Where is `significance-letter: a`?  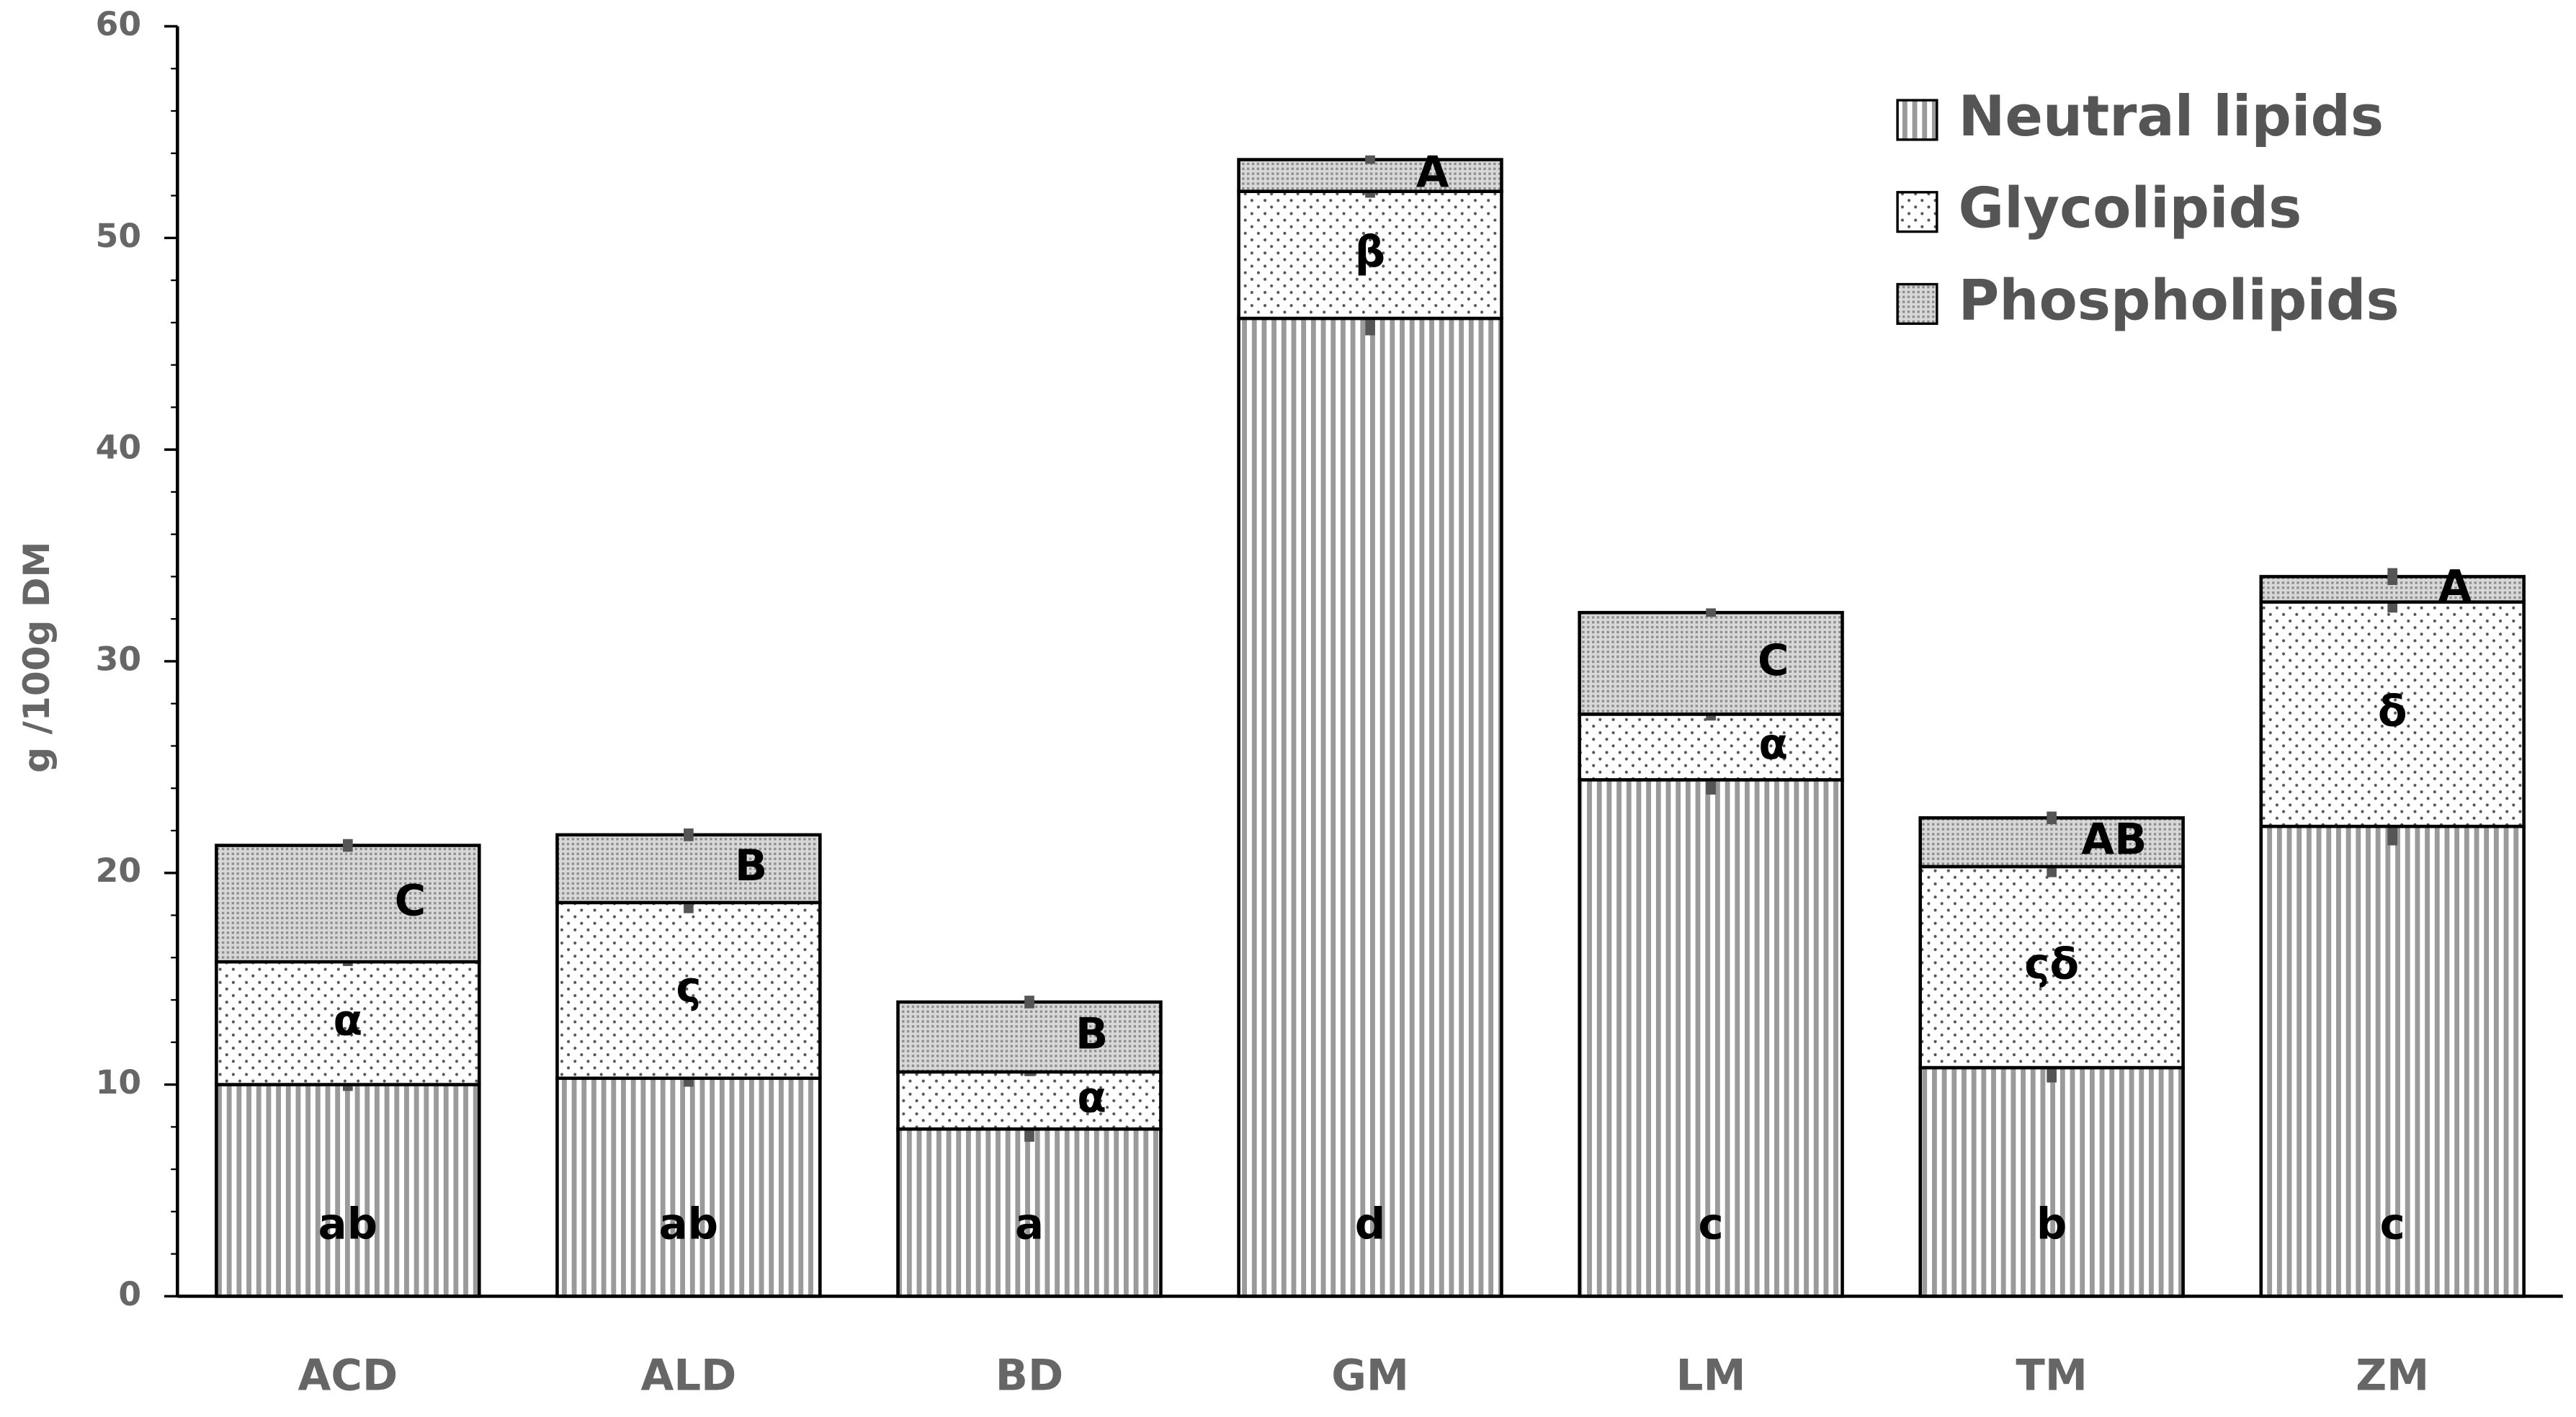
significance-letter: a is located at coordinates (1029, 1224).